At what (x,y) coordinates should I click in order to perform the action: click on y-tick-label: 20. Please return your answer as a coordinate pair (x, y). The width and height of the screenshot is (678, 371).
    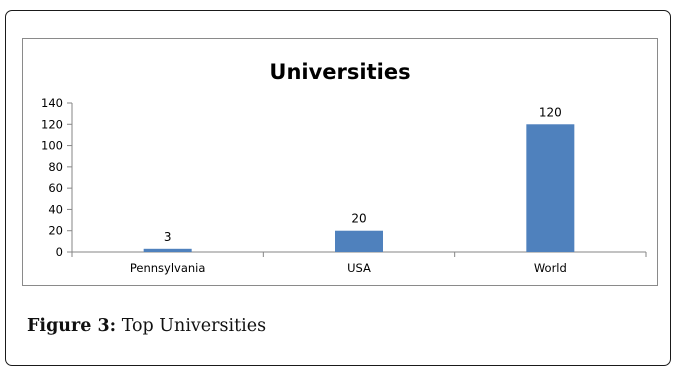
    Looking at the image, I should click on (55, 231).